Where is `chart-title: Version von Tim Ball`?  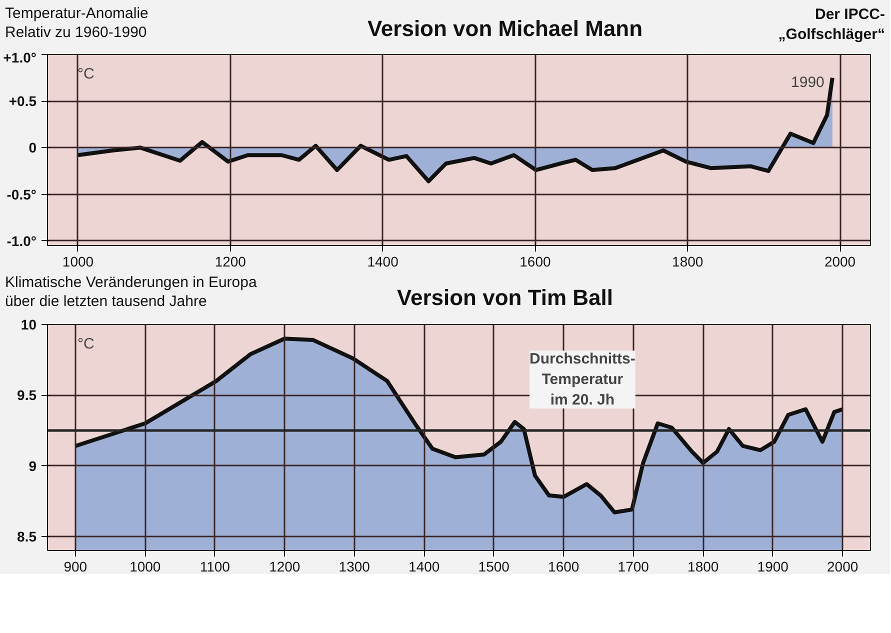
chart-title: Version von Tim Ball is located at coordinates (505, 297).